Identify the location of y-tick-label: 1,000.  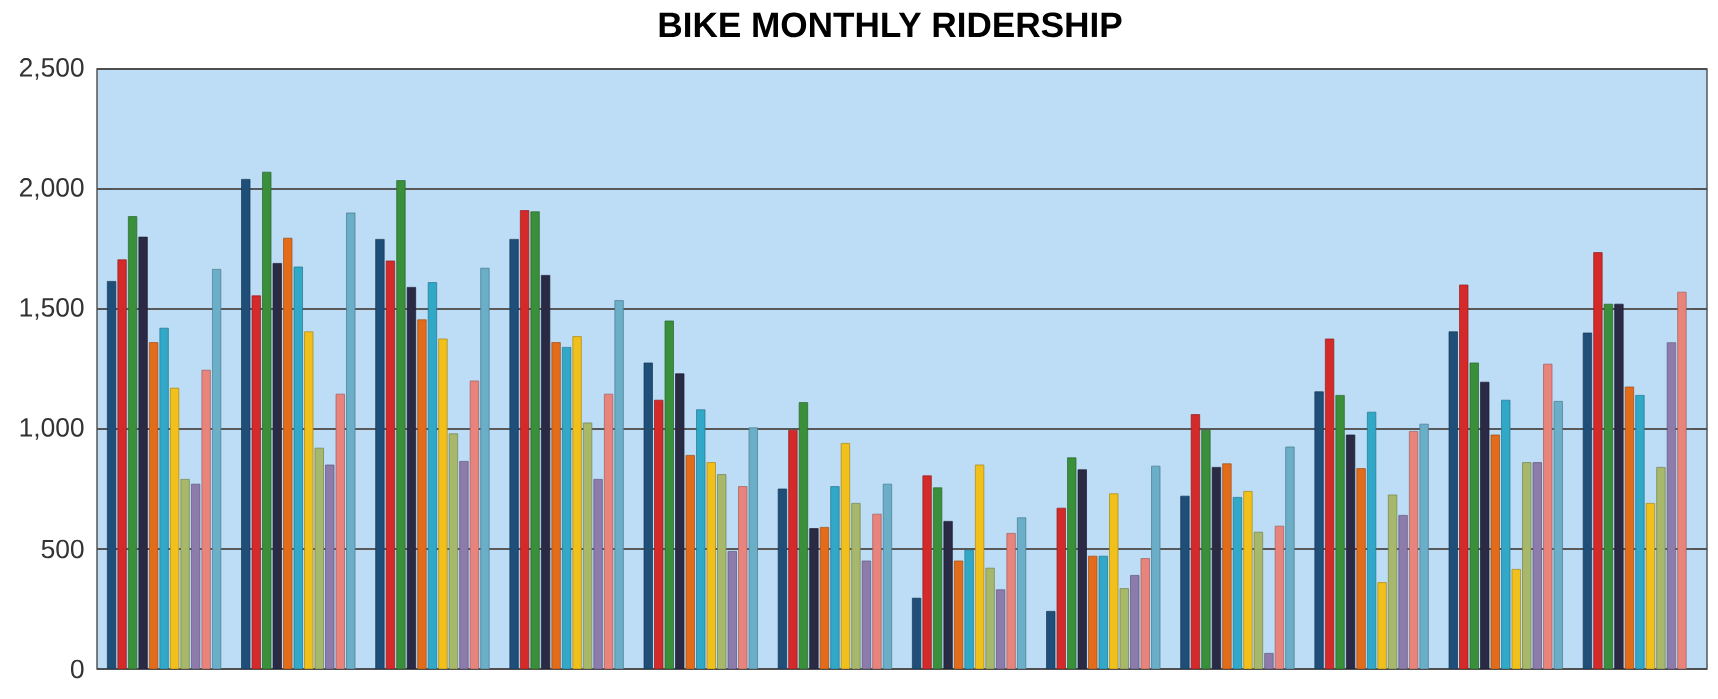
(52, 429).